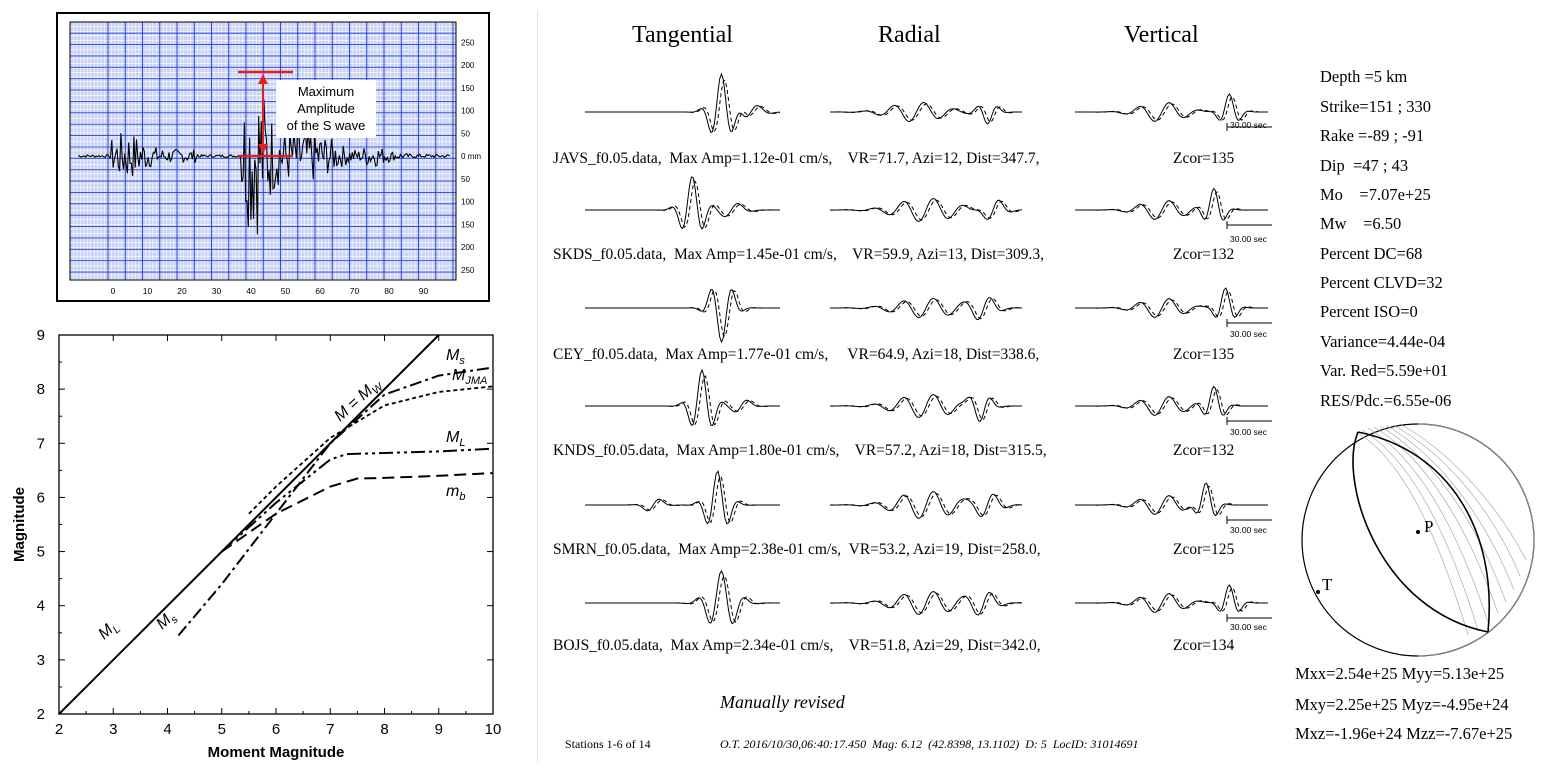 The image size is (1558, 776). I want to click on series-ms-line, so click(335, 501).